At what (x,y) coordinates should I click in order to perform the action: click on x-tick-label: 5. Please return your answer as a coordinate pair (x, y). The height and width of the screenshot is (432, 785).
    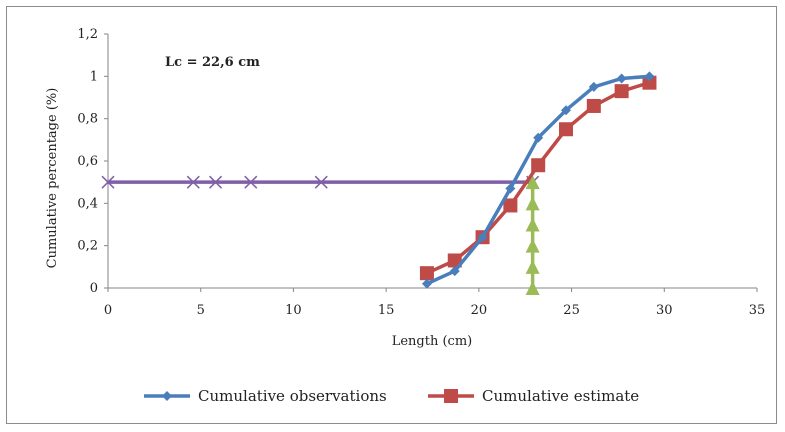
    Looking at the image, I should click on (201, 310).